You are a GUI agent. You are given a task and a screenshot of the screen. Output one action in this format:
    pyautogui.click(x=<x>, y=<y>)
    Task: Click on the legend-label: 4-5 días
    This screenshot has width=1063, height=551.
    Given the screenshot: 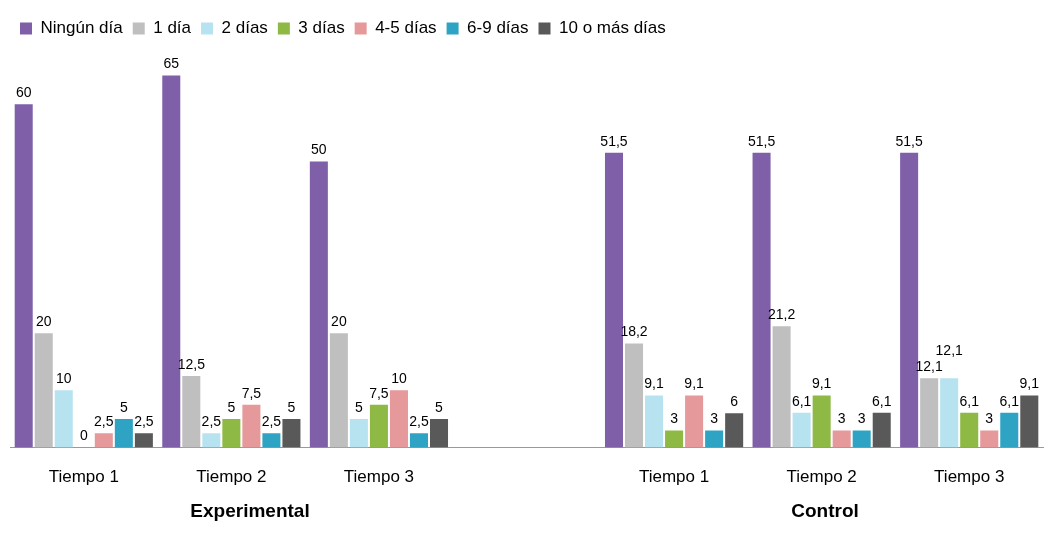 What is the action you would take?
    pyautogui.click(x=406, y=28)
    